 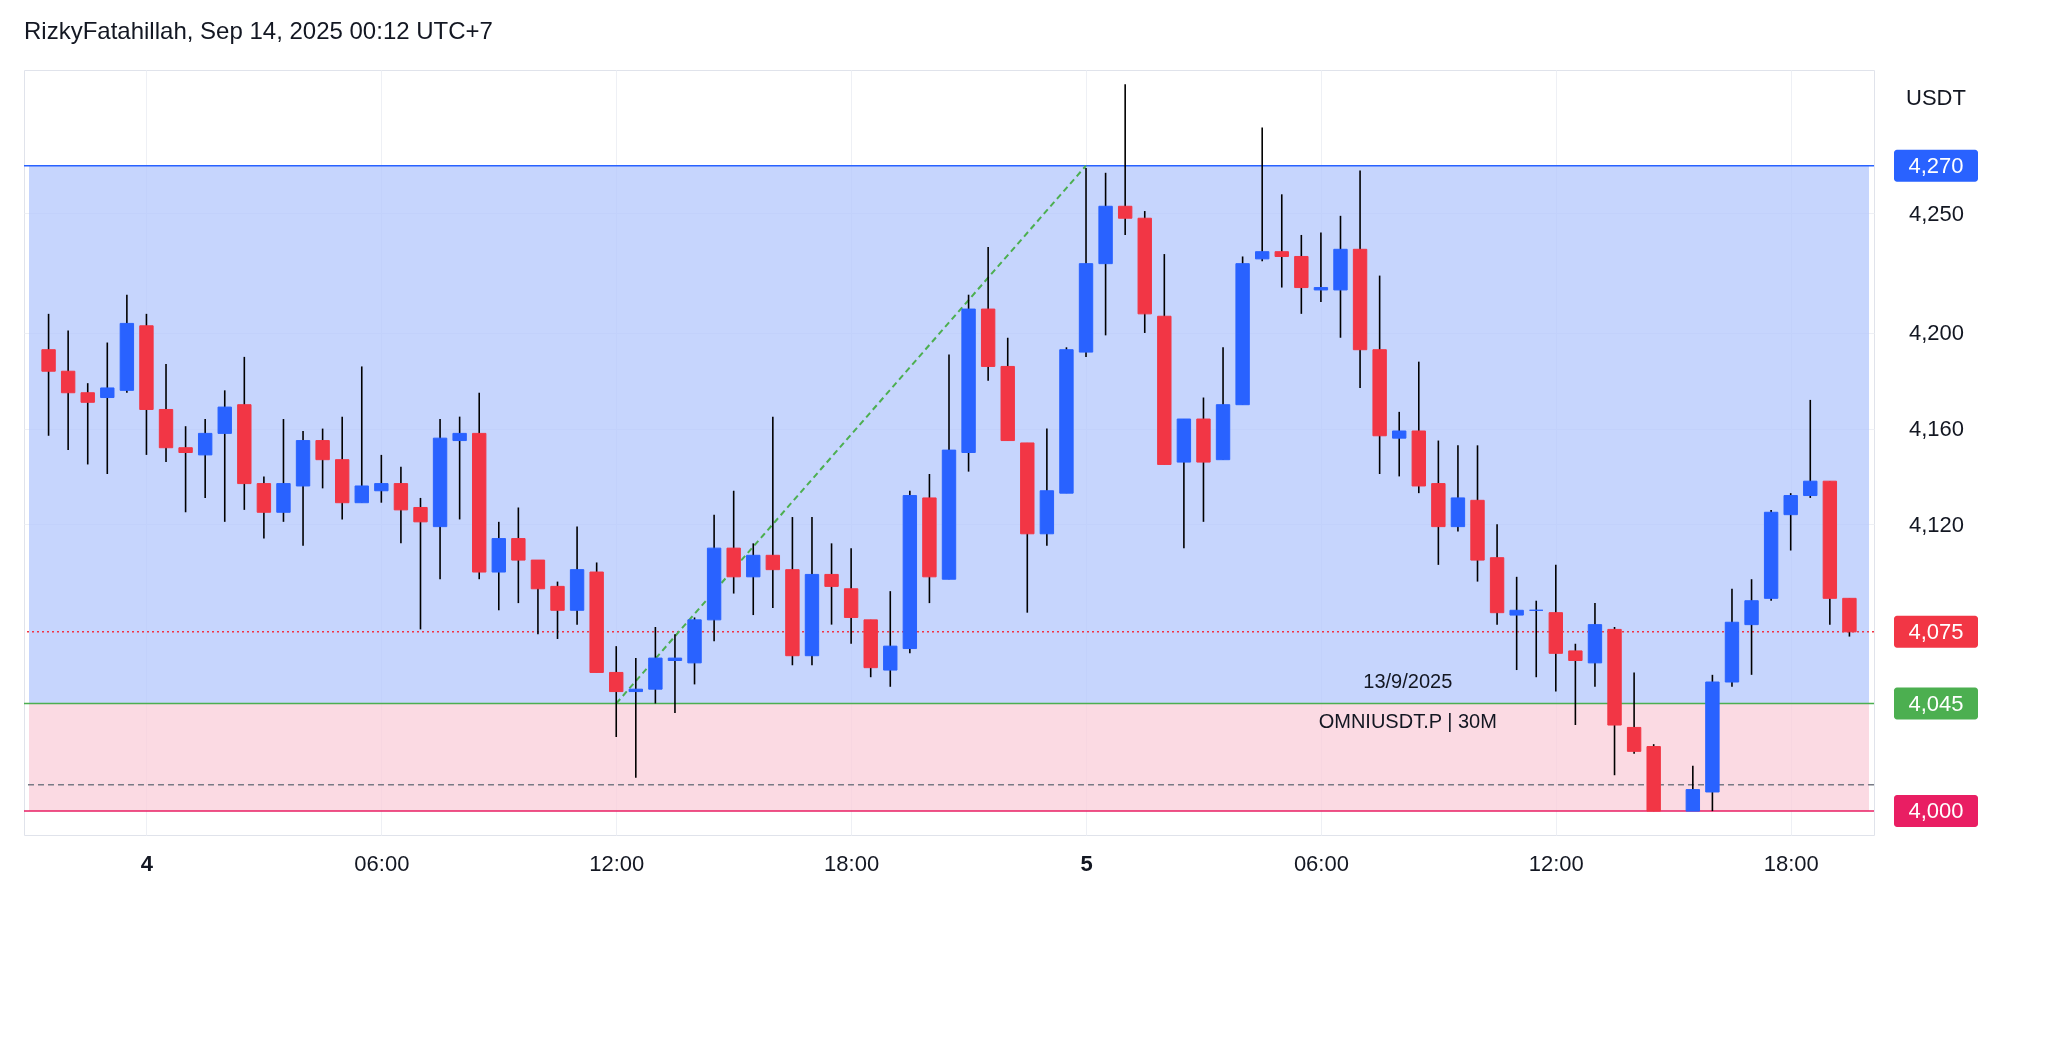 I want to click on y-tick-label: 4,200, so click(x=1936, y=333).